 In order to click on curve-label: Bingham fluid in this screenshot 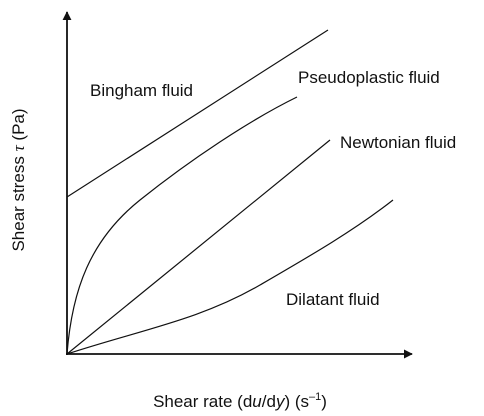, I will do `click(141, 90)`.